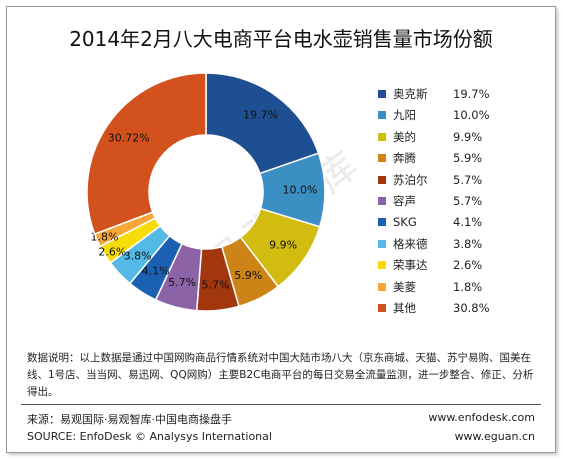 The width and height of the screenshot is (563, 460). What do you see at coordinates (468, 265) in the screenshot?
I see `legend-value: 2.6%` at bounding box center [468, 265].